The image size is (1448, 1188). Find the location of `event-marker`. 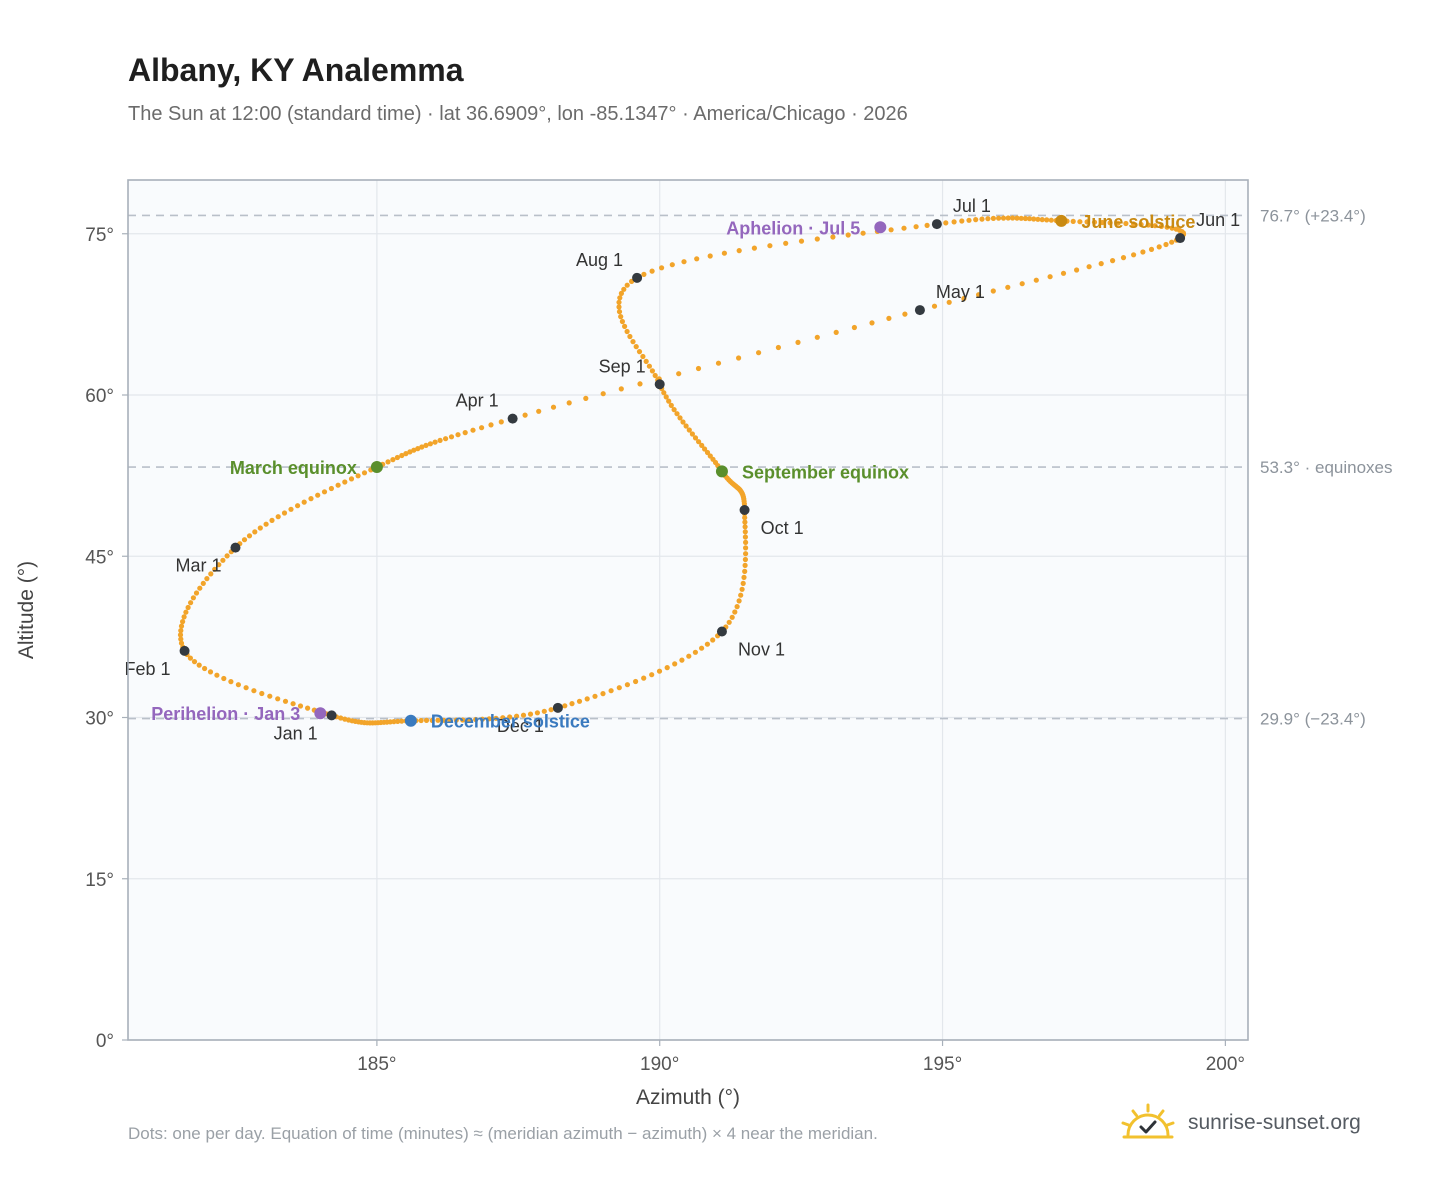

event-marker is located at coordinates (1061, 220).